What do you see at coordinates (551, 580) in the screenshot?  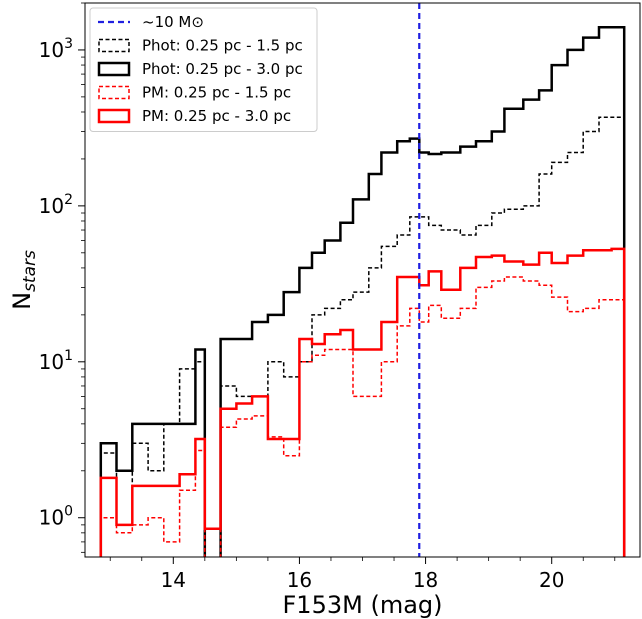 I see `x-tick-label: 20` at bounding box center [551, 580].